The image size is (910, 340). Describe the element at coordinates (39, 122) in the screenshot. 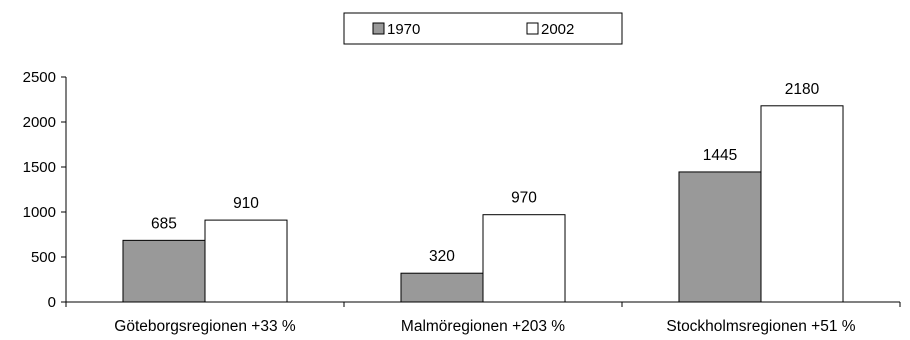

I see `y-tick-label: 2000` at that location.